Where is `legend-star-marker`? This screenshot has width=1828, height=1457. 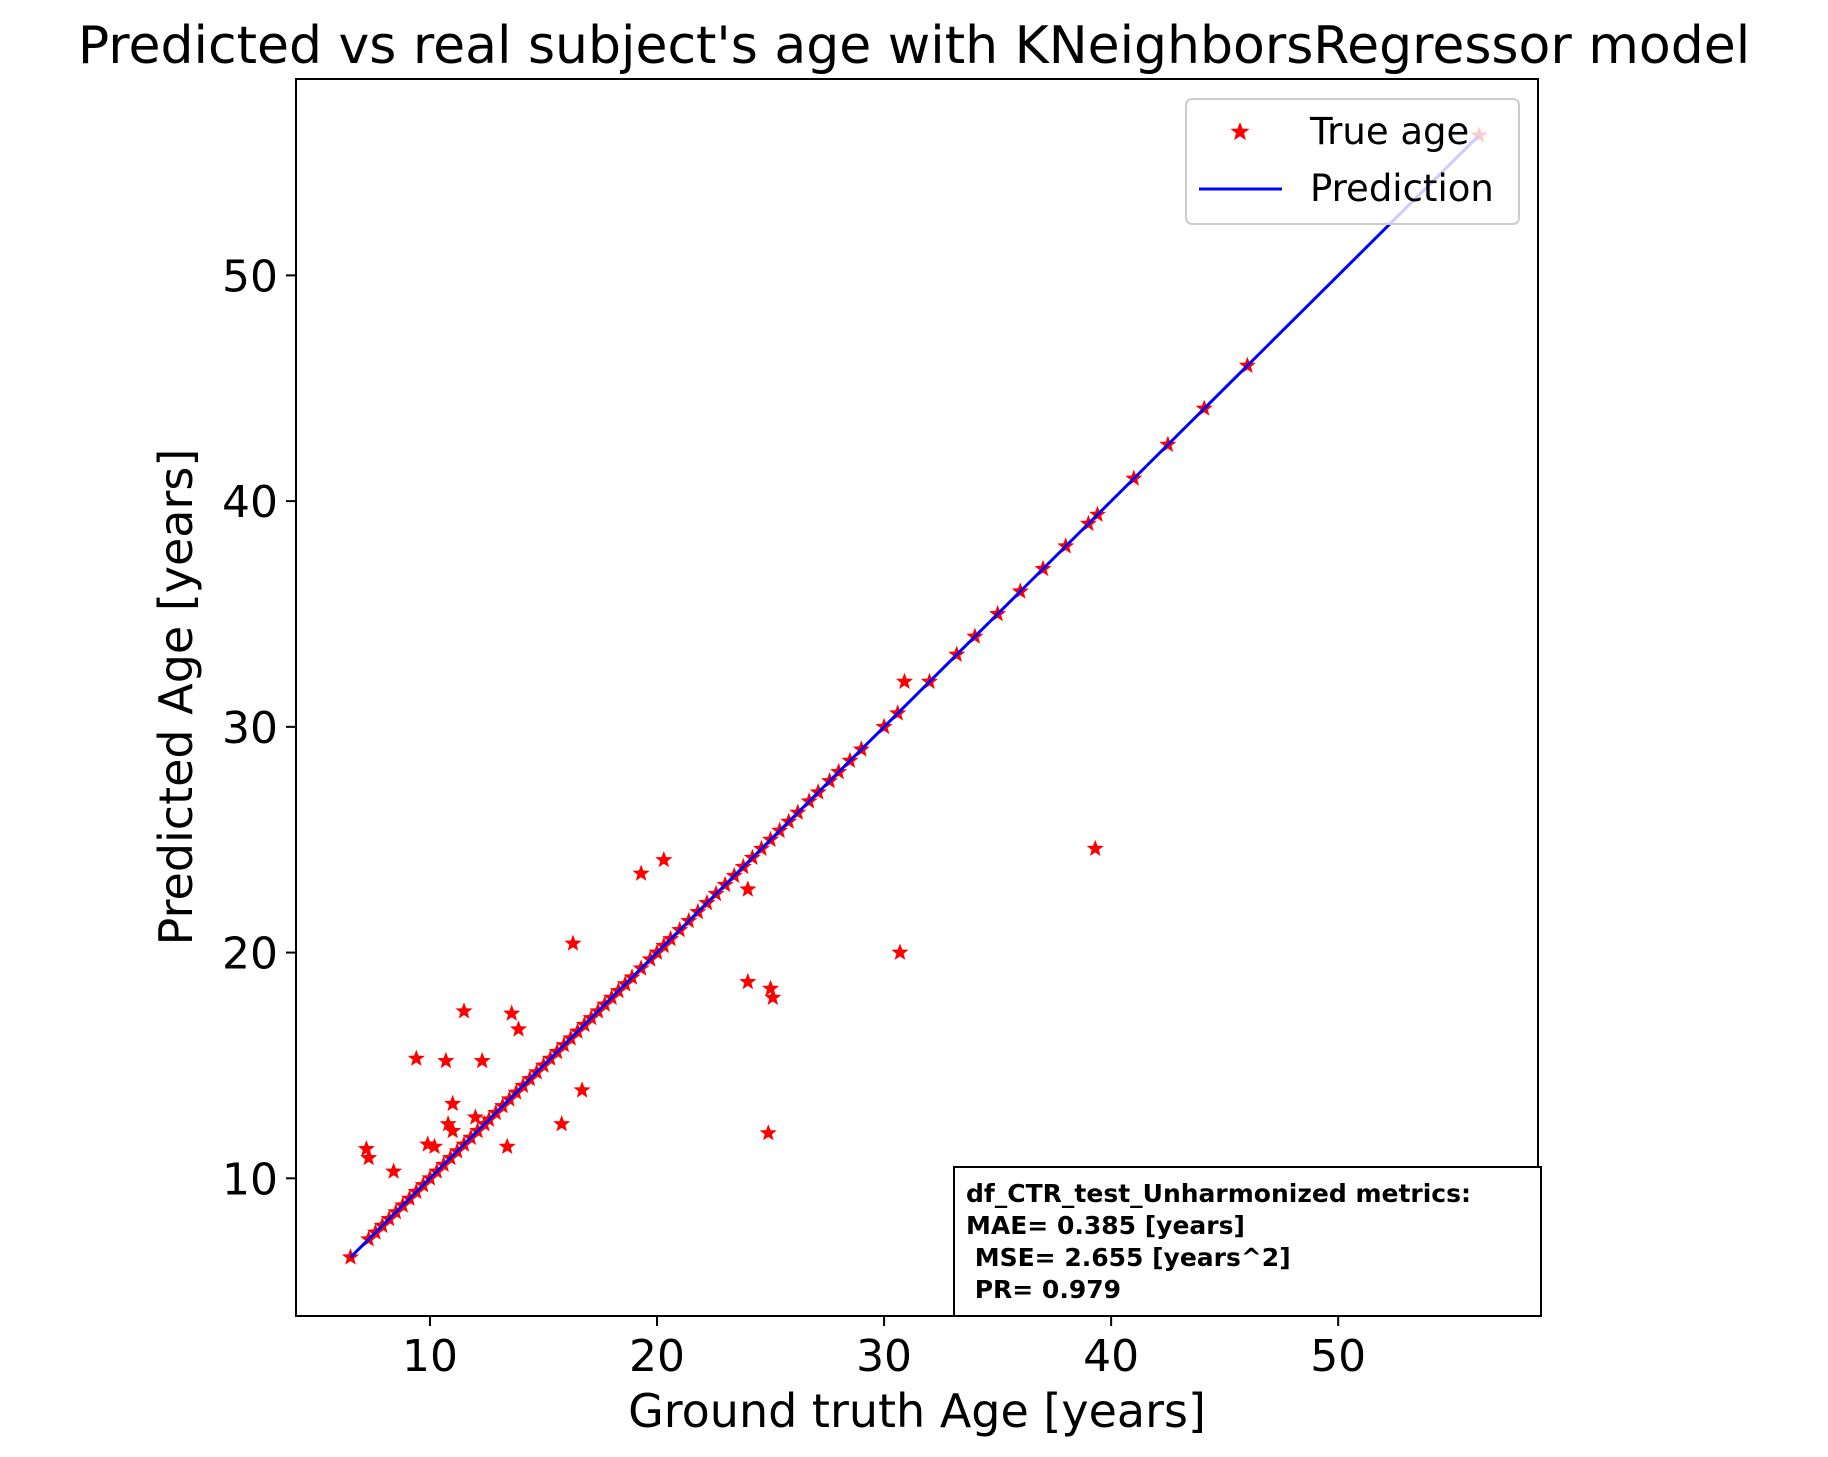
legend-star-marker is located at coordinates (1240, 131).